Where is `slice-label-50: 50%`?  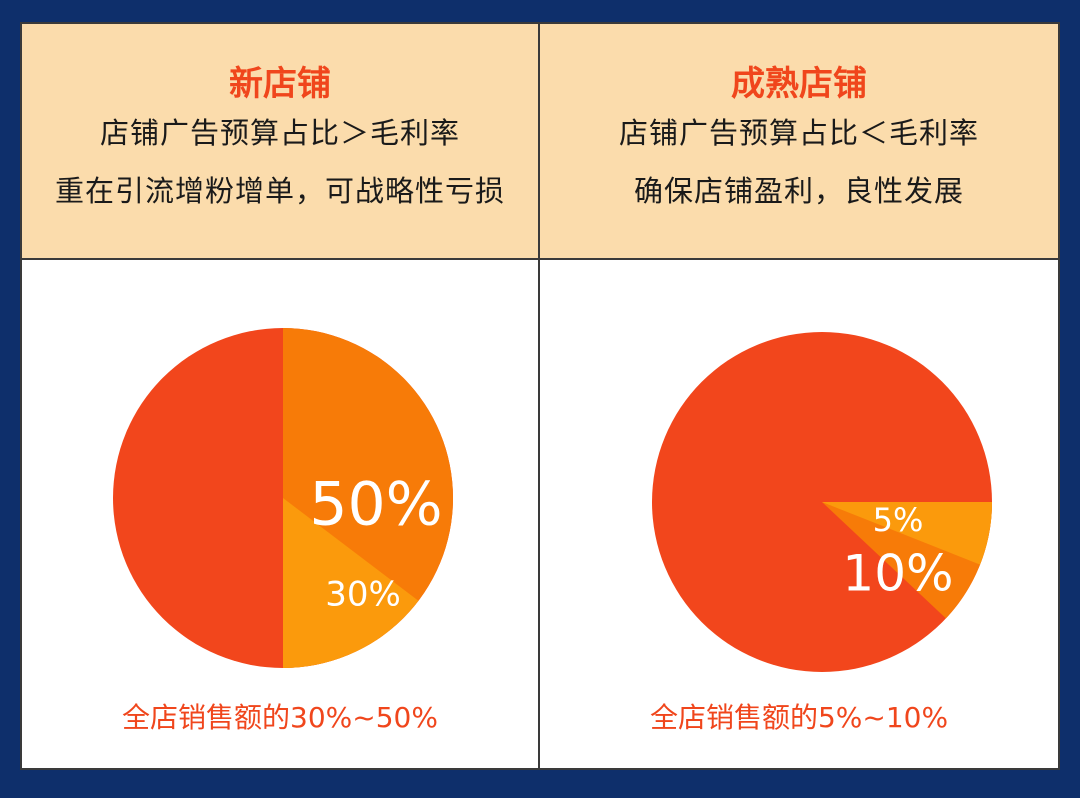 slice-label-50: 50% is located at coordinates (375, 505).